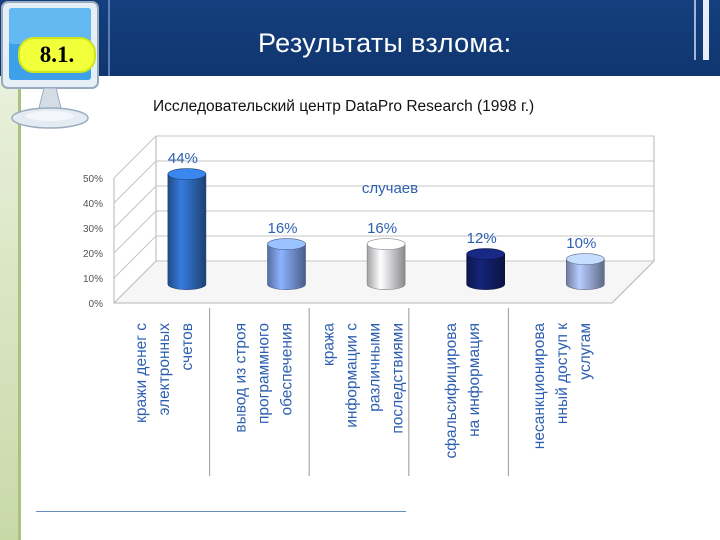  Describe the element at coordinates (141, 373) in the screenshot. I see `category-label: кражи денег с` at that location.